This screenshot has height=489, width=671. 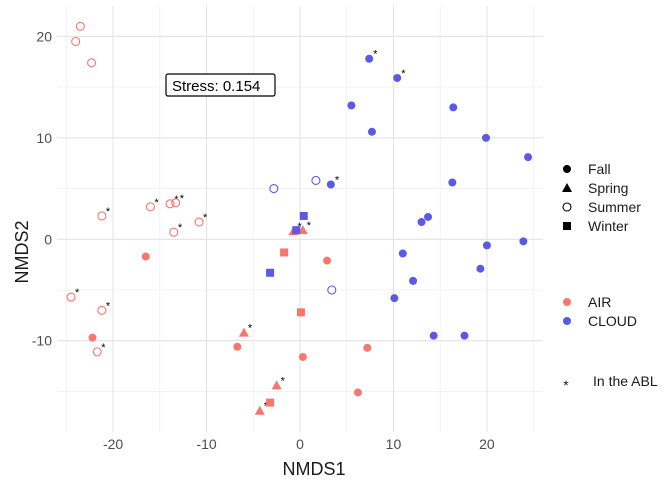 I want to click on stress-annotation: Stress: 0.154, so click(x=220, y=85).